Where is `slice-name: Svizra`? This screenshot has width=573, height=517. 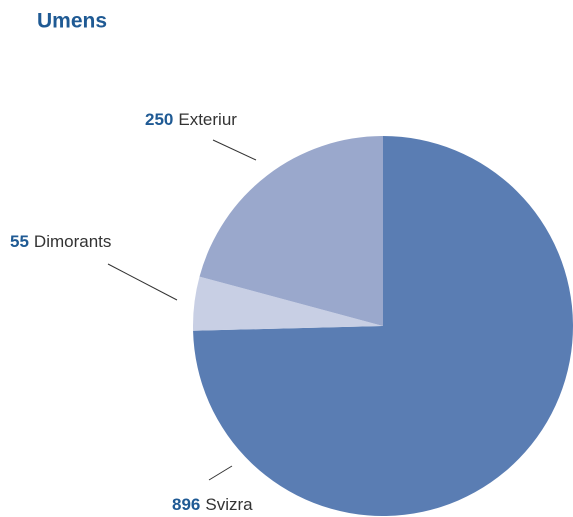 slice-name: Svizra is located at coordinates (229, 504).